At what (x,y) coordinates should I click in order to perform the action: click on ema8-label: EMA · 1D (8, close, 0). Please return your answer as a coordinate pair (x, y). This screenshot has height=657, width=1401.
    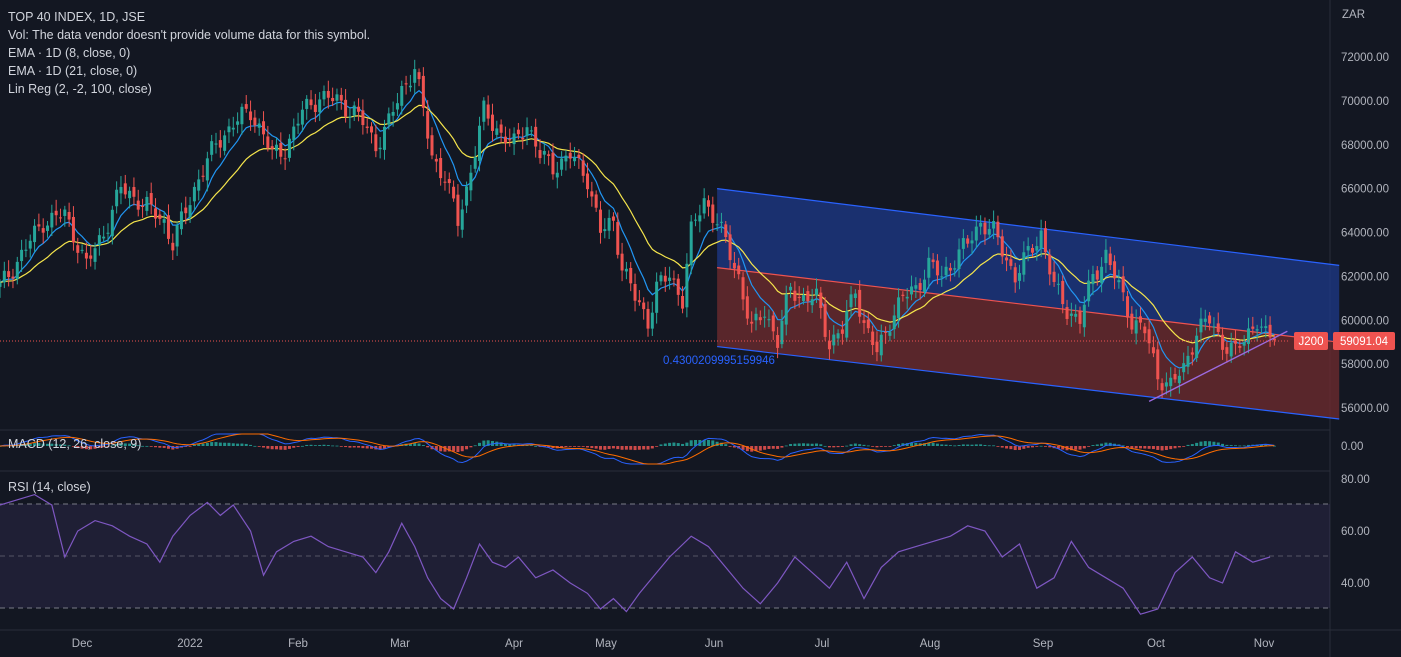
    Looking at the image, I should click on (69, 53).